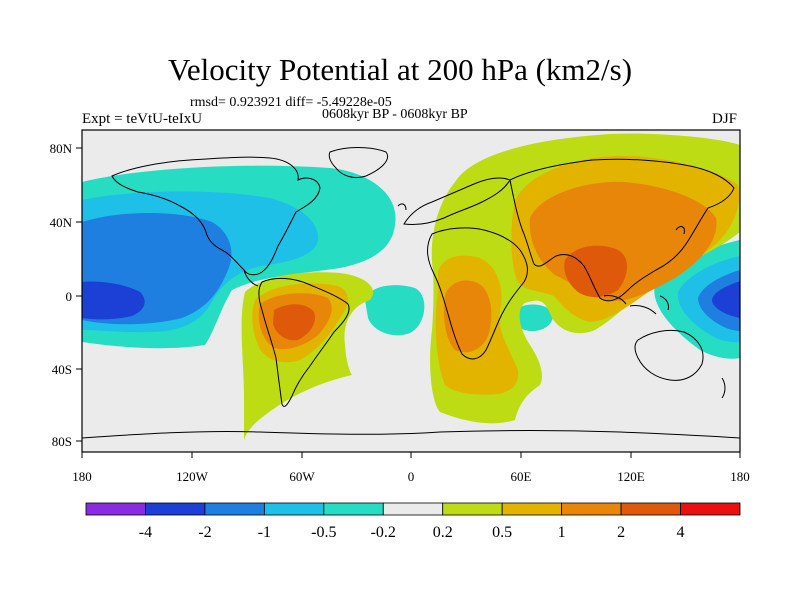 Image resolution: width=800 pixels, height=600 pixels. I want to click on lat-tick-label: 40N, so click(61, 222).